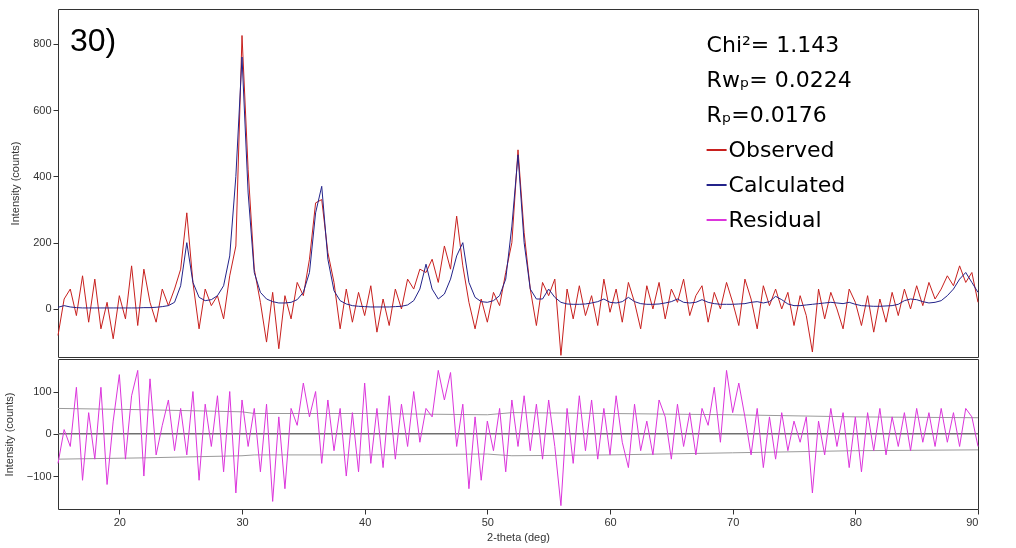 The width and height of the screenshot is (1016, 548). I want to click on legend-label: Calculated, so click(787, 184).